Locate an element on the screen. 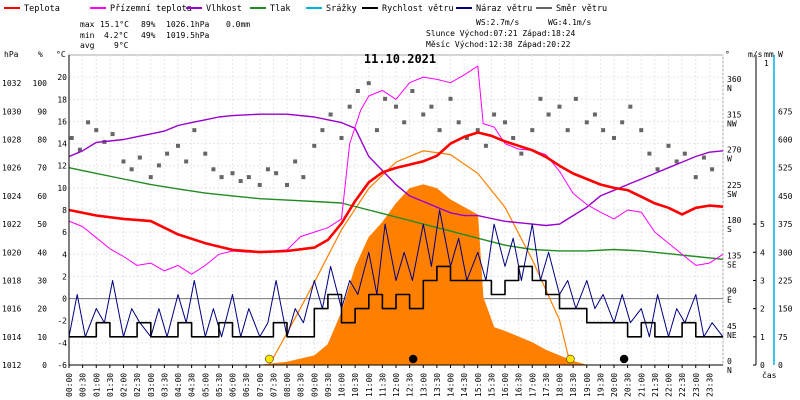 The height and width of the screenshot is (400, 800). info-wind-gust: WG:4.1m/s is located at coordinates (570, 22).